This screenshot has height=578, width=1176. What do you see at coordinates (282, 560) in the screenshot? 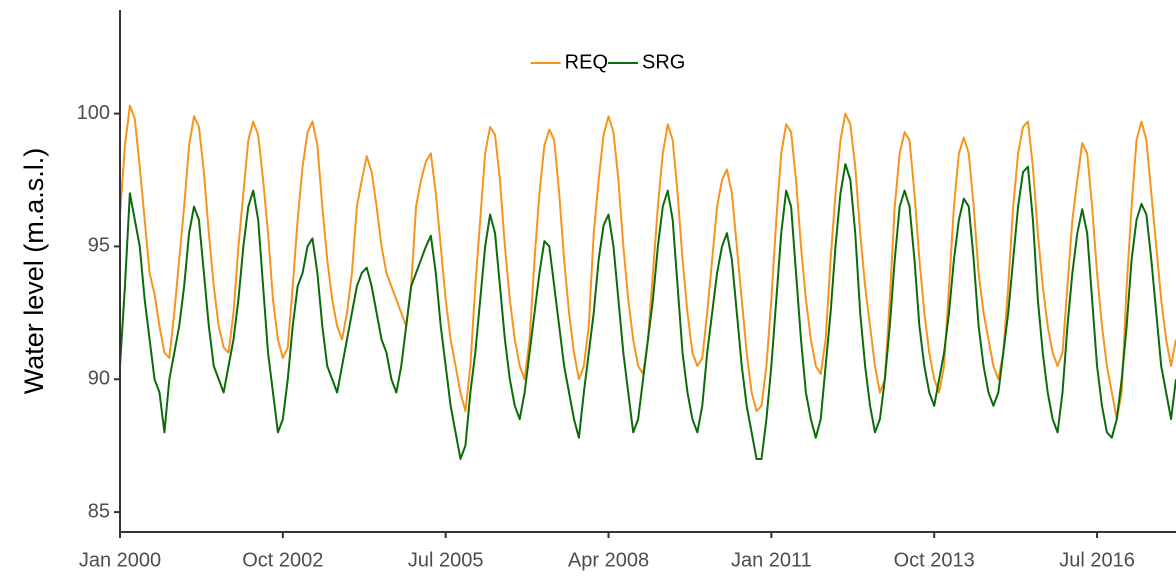
I see `x-tick-label: Oct 2002` at bounding box center [282, 560].